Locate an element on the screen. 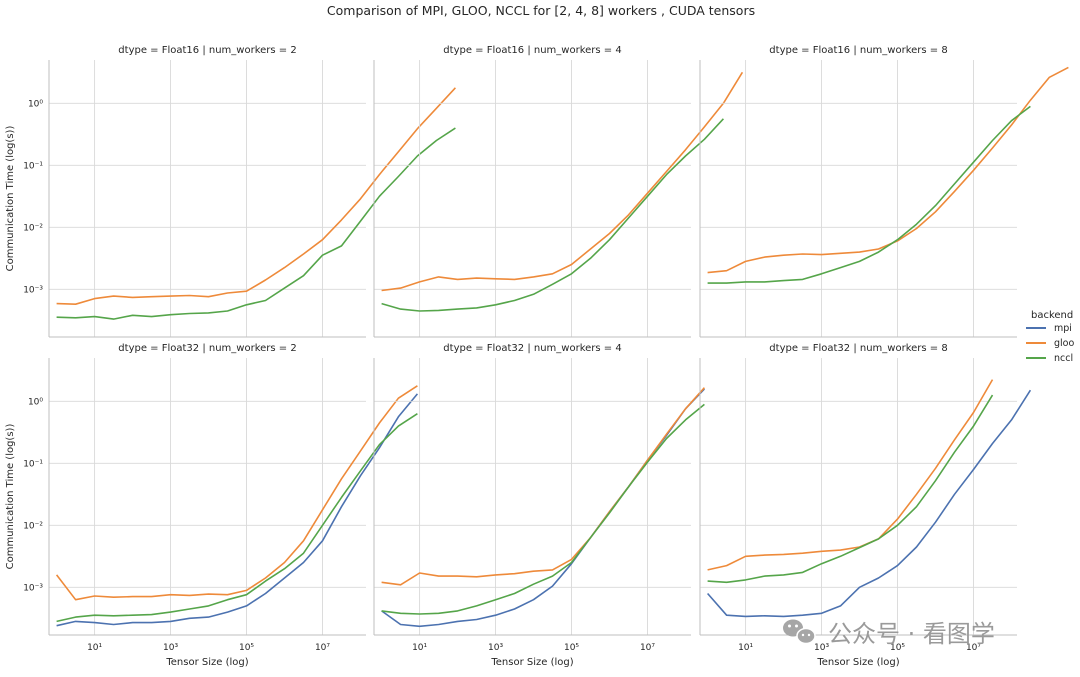 This screenshot has width=1080, height=677. panel-title: dtype = Float32 | num_workers = 4 is located at coordinates (532, 348).